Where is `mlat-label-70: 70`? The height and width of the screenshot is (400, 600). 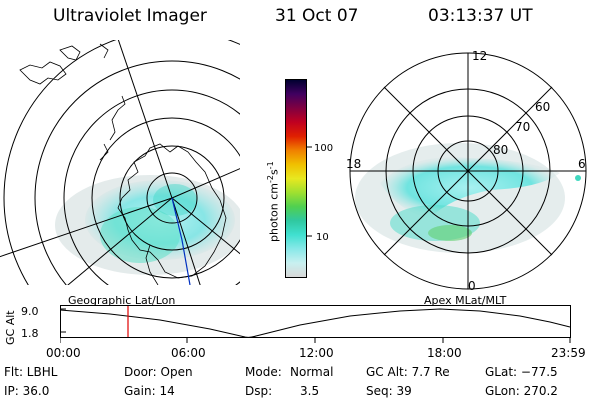 mlat-label-70: 70 is located at coordinates (522, 127).